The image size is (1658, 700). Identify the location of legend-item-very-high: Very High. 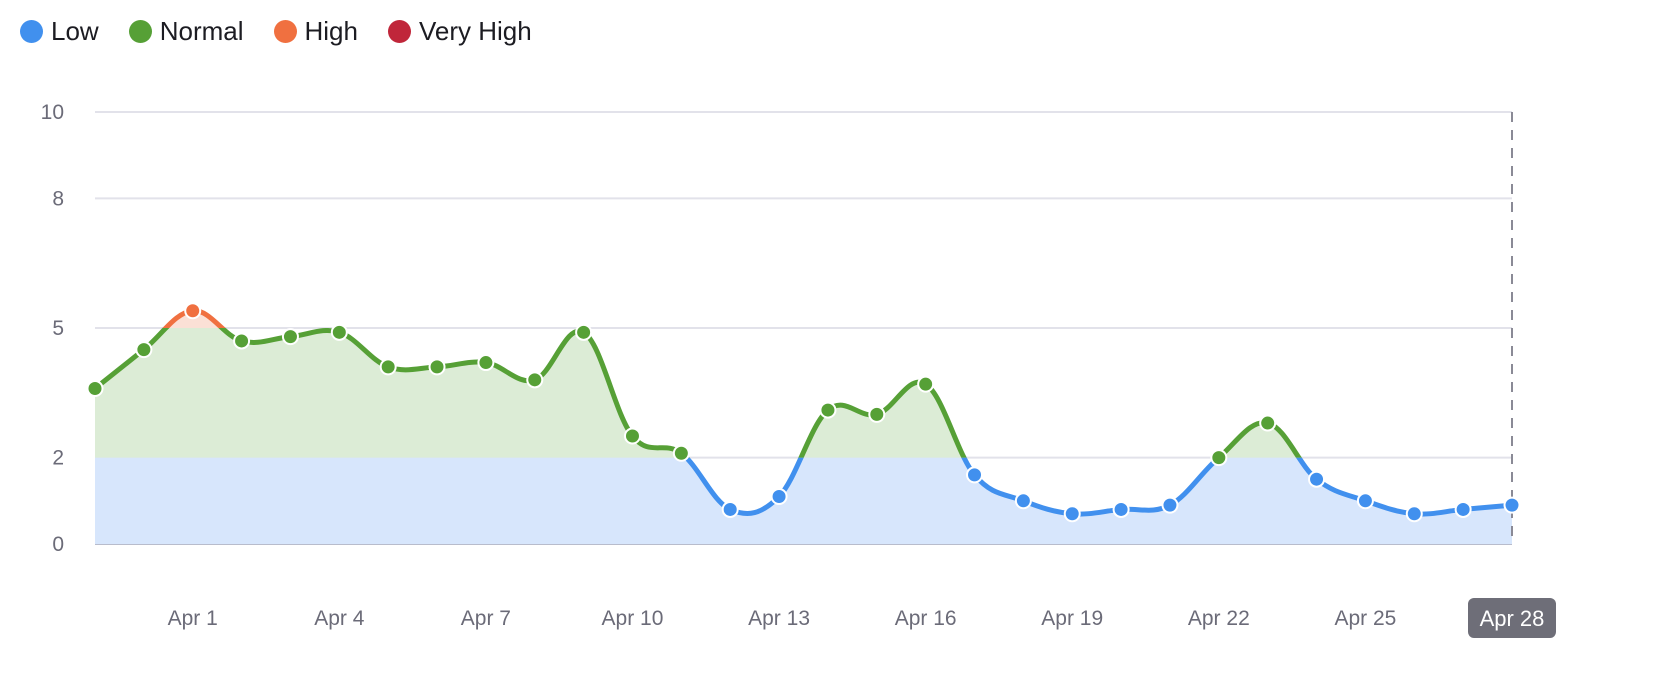
(459, 31).